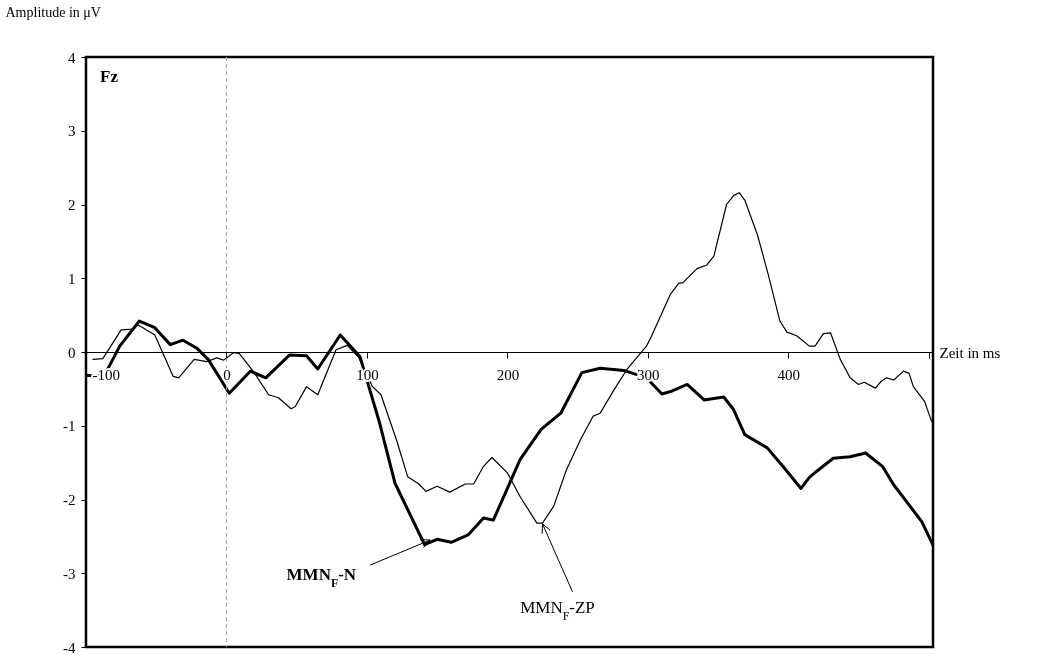 This screenshot has width=1038, height=654. I want to click on x-tick-label: 0, so click(227, 374).